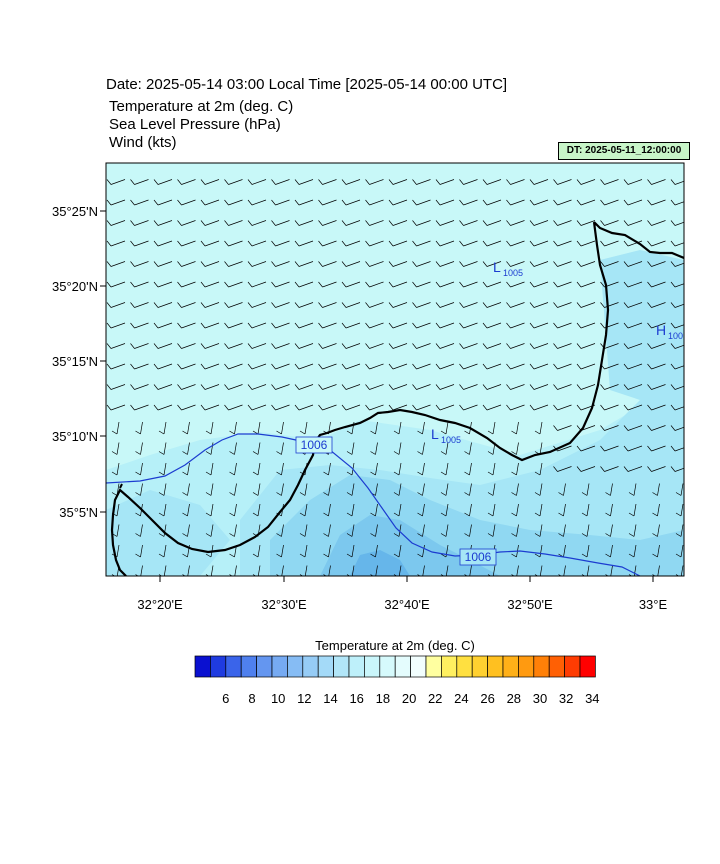 The height and width of the screenshot is (864, 720). Describe the element at coordinates (497, 267) in the screenshot. I see `svg-text: L` at that location.